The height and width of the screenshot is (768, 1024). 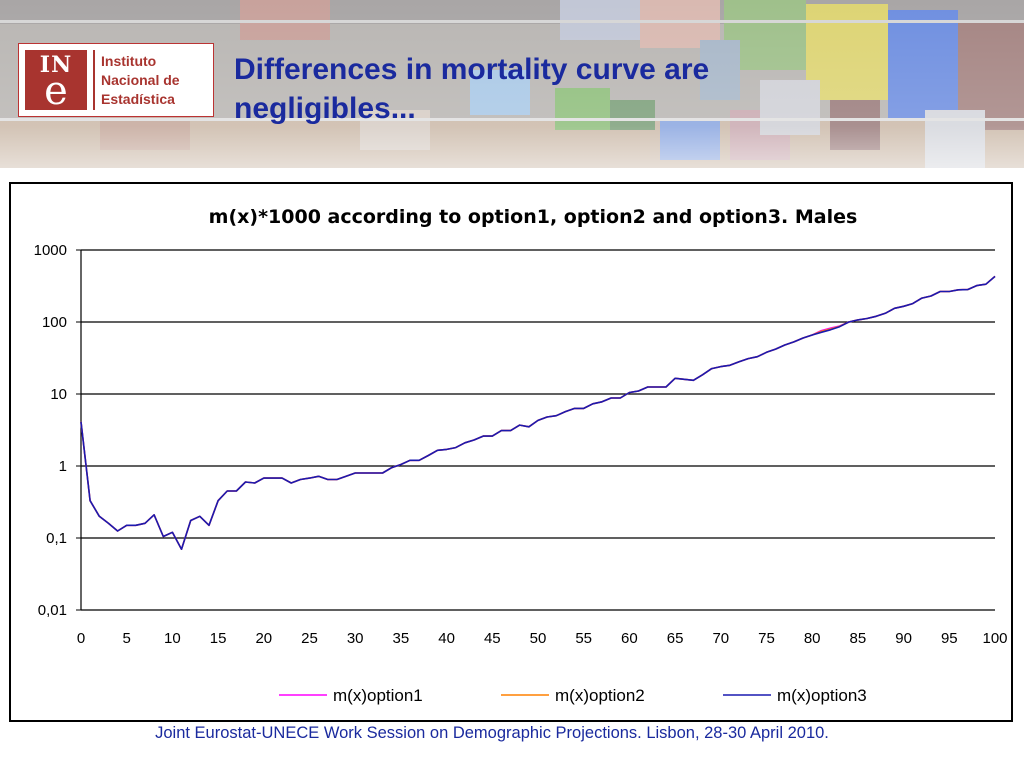 I want to click on x-tick-label: 50, so click(x=538, y=638).